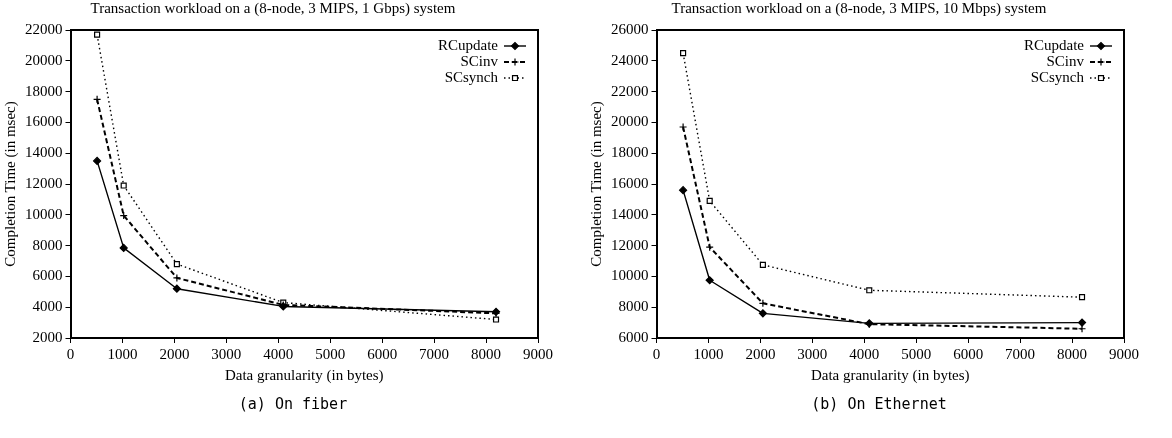 The height and width of the screenshot is (438, 1172). Describe the element at coordinates (859, 8) in the screenshot. I see `chart-title: Transaction workload on a (8-node, 3 MIPS, 10 Mbps) system` at that location.